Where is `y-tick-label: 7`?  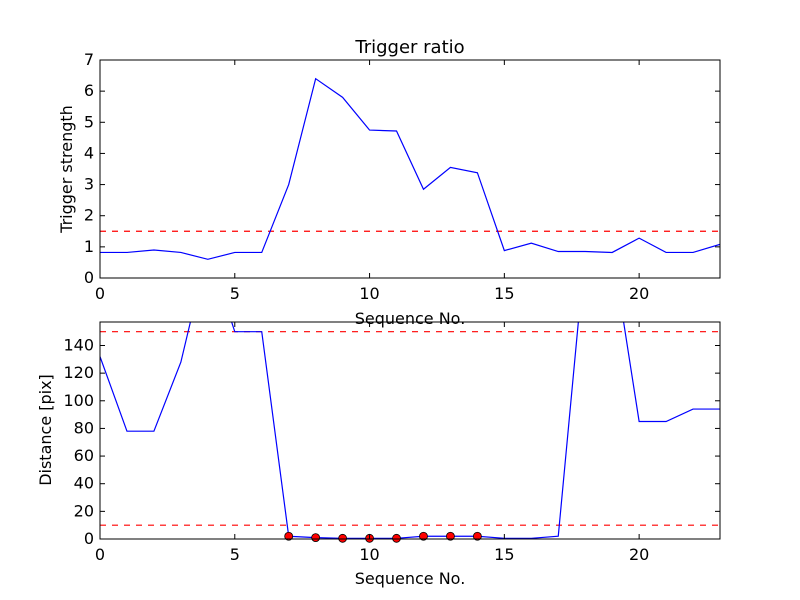
y-tick-label: 7 is located at coordinates (89, 59).